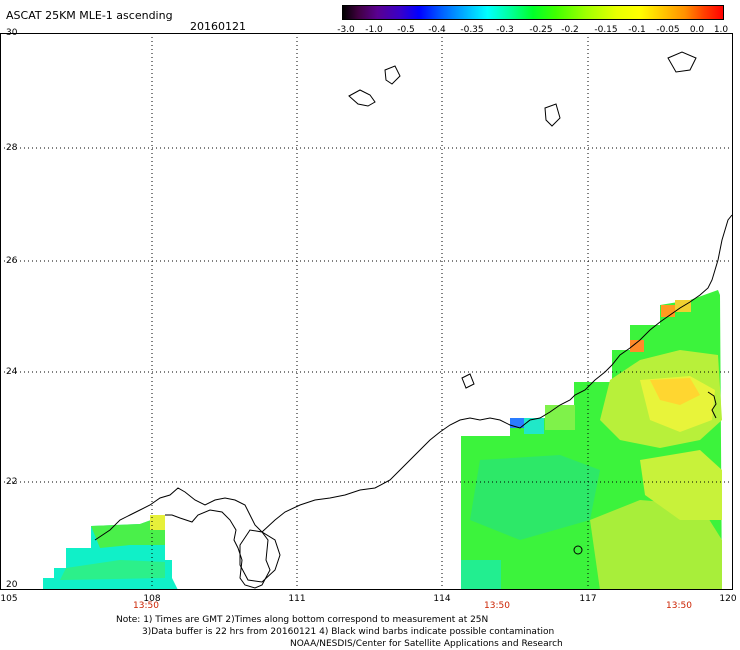  What do you see at coordinates (560, 417) in the screenshot?
I see `swath-strip` at bounding box center [560, 417].